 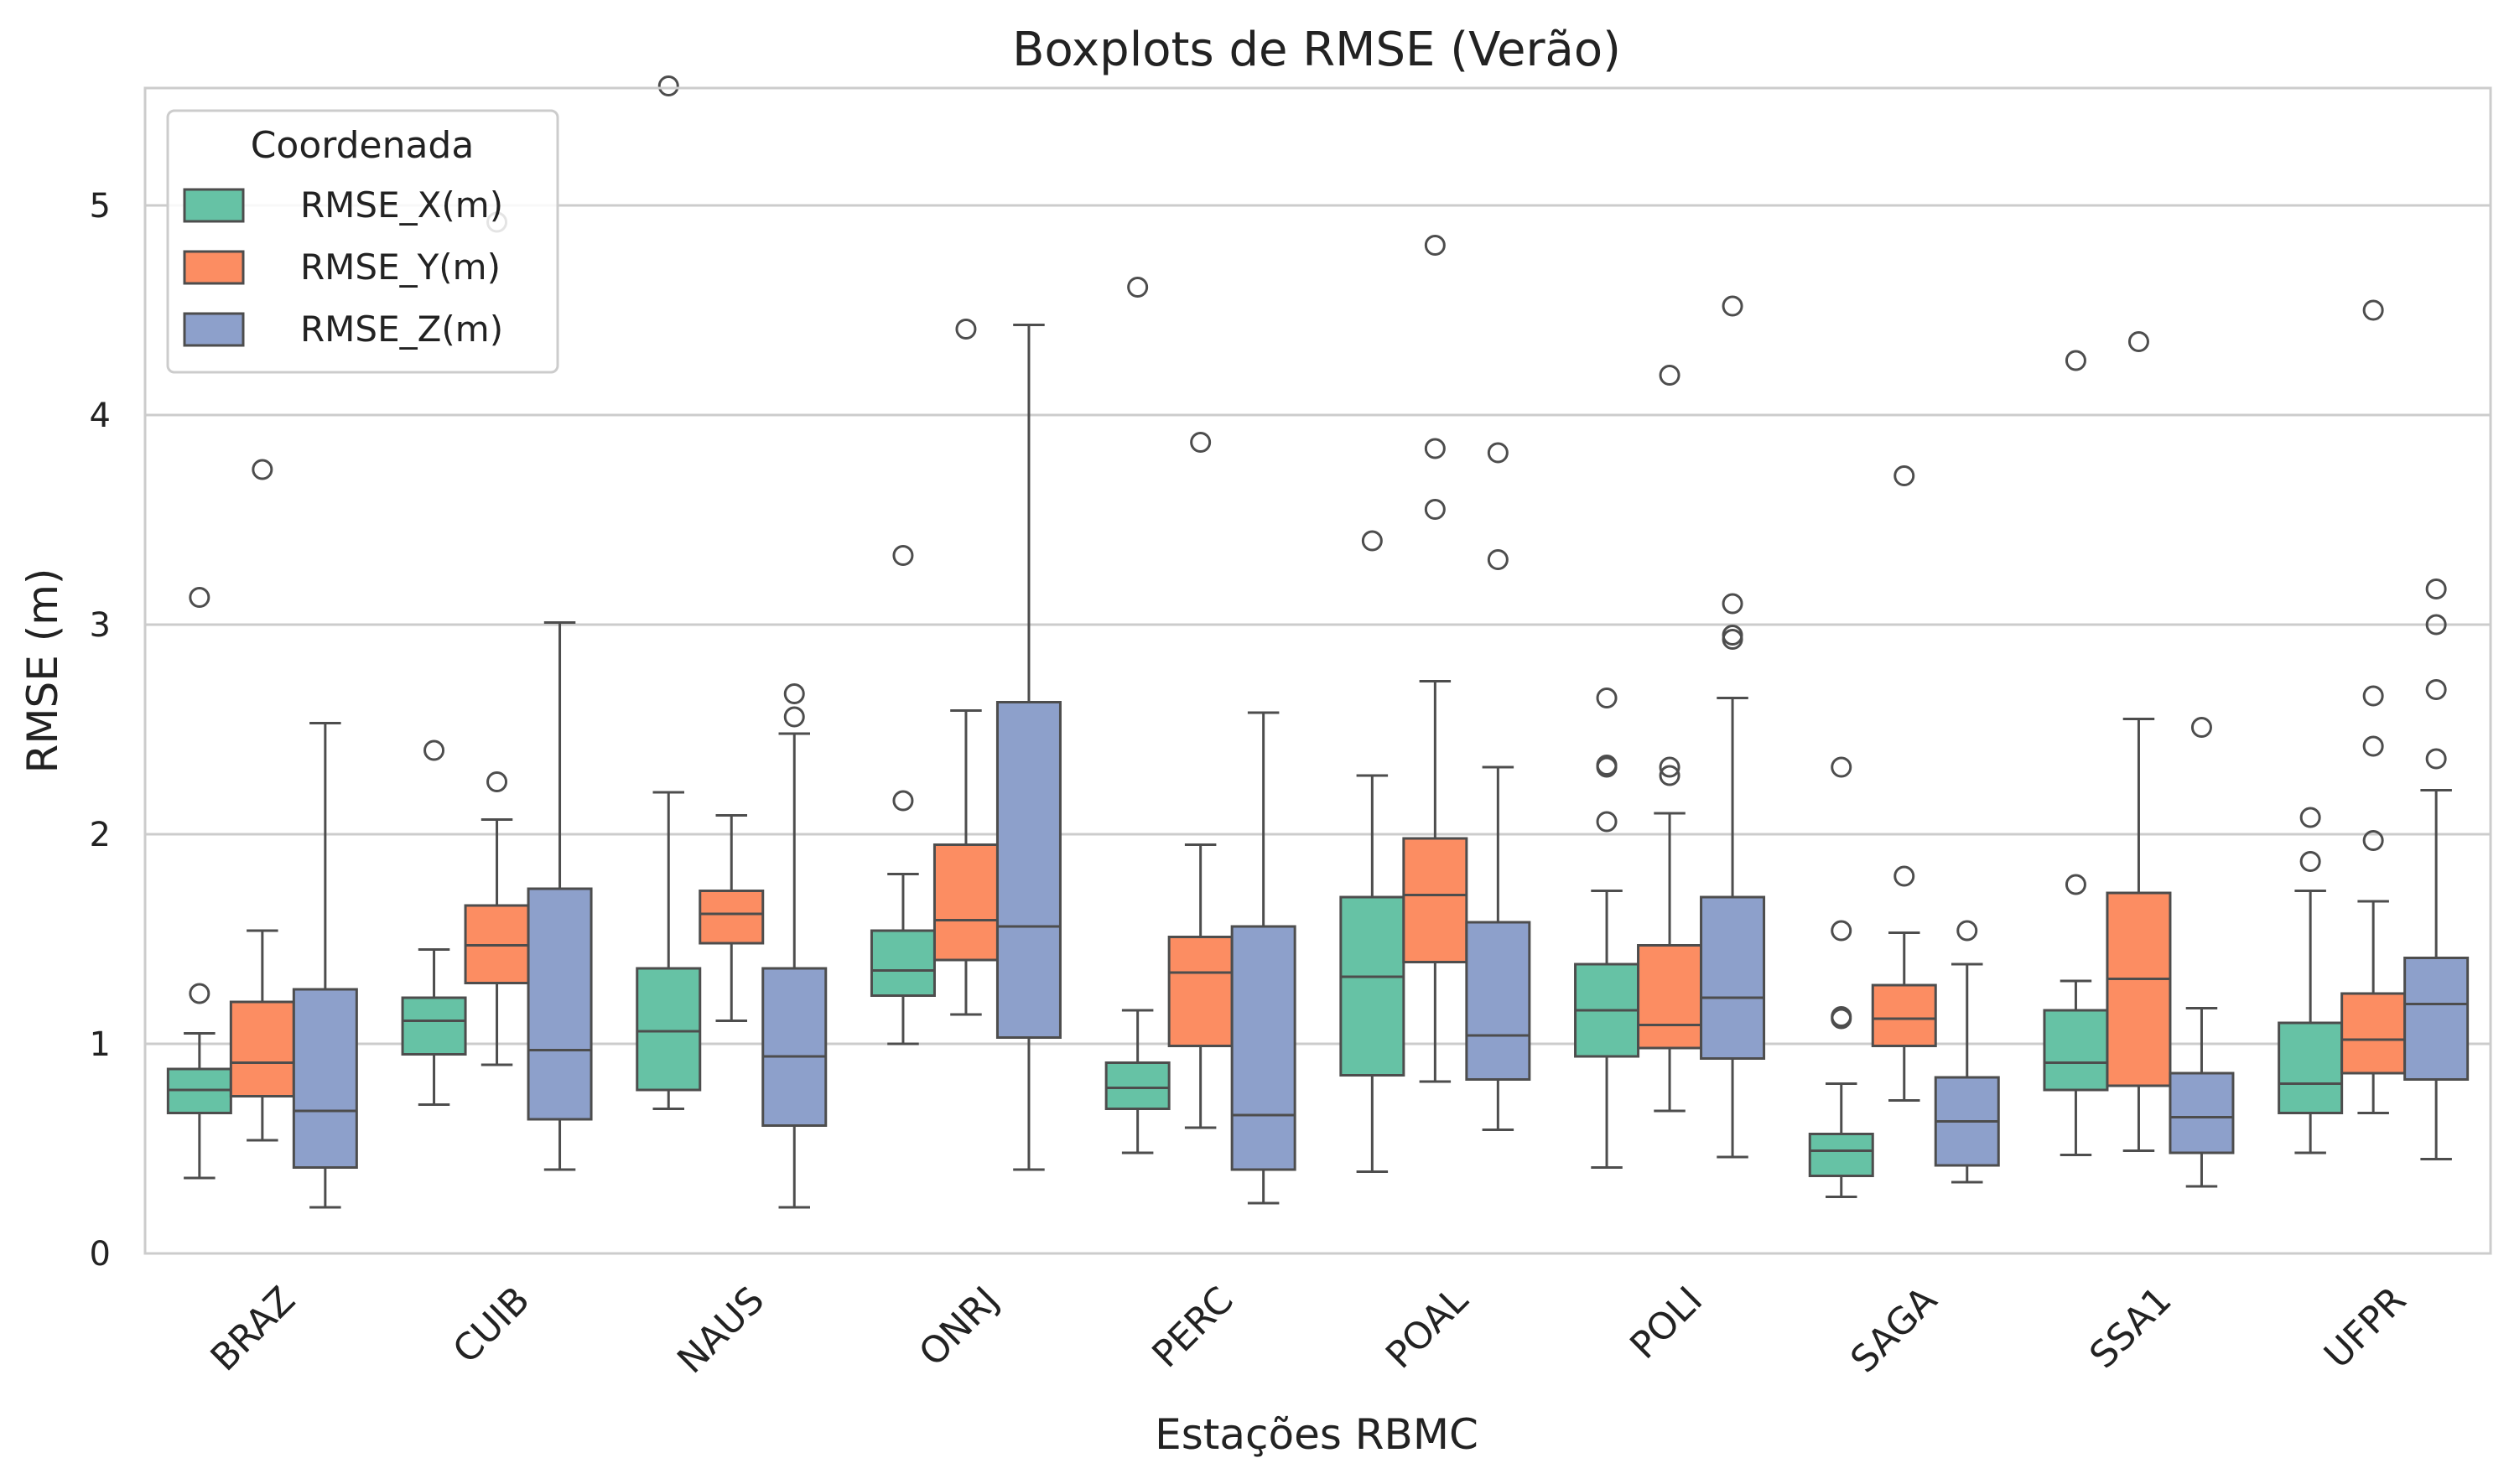 I want to click on box-BRAZ-RMSE_Z(m), so click(x=325, y=965).